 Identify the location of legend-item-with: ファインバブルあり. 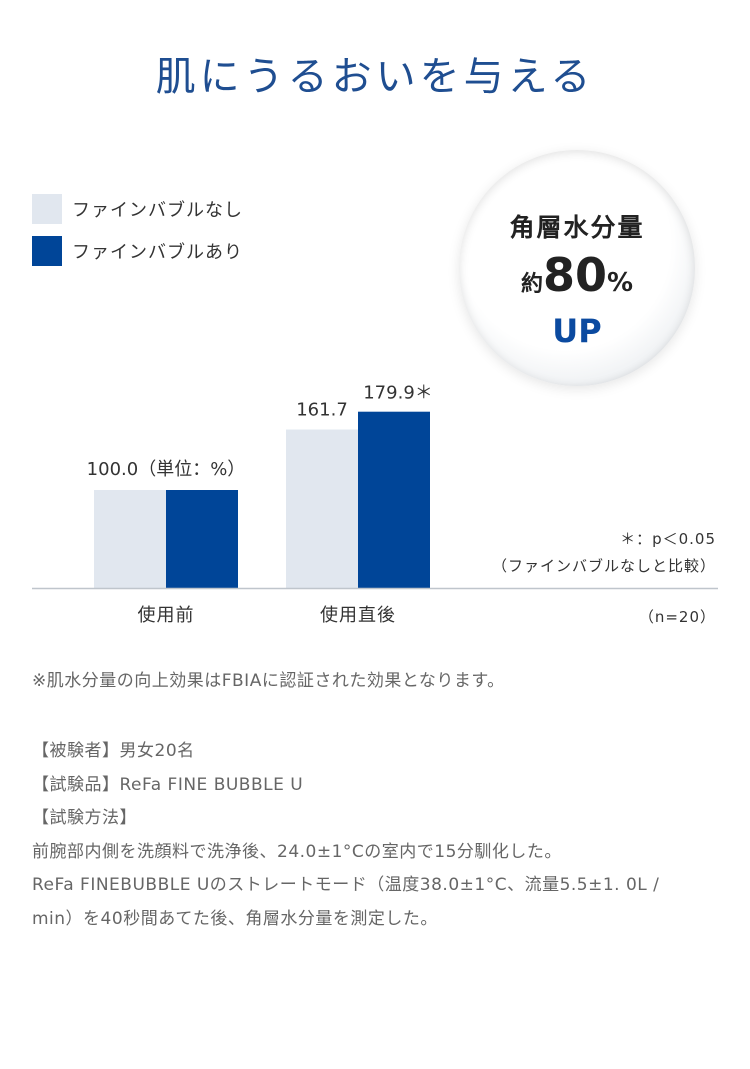
(137, 251).